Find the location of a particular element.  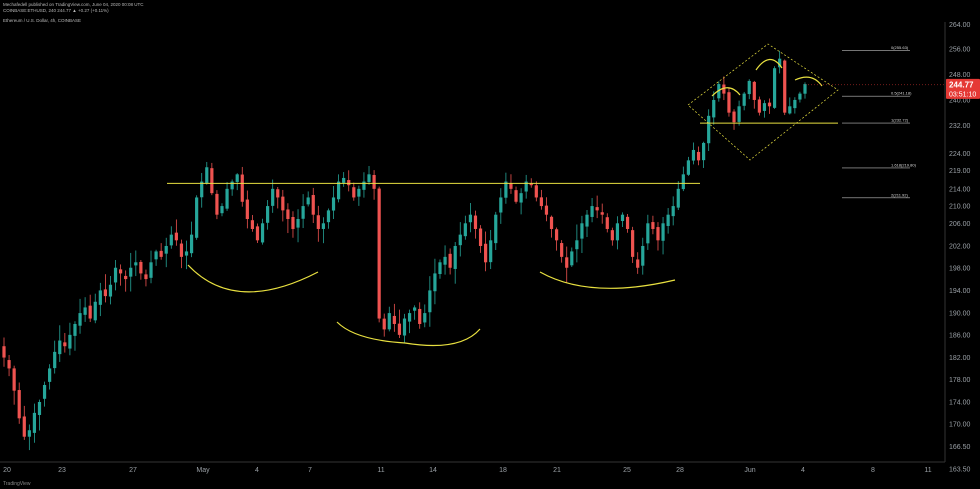

top-shoulder-left is located at coordinates (726, 92).